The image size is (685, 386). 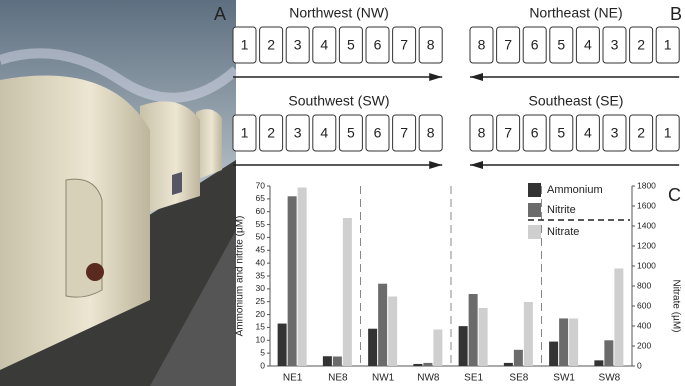 What do you see at coordinates (563, 232) in the screenshot?
I see `legend-label: Nitrate` at bounding box center [563, 232].